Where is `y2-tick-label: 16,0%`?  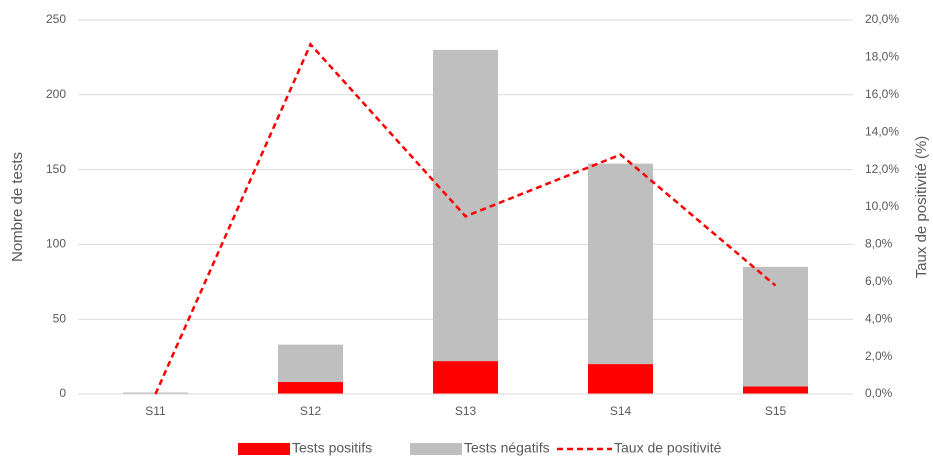 y2-tick-label: 16,0% is located at coordinates (882, 94).